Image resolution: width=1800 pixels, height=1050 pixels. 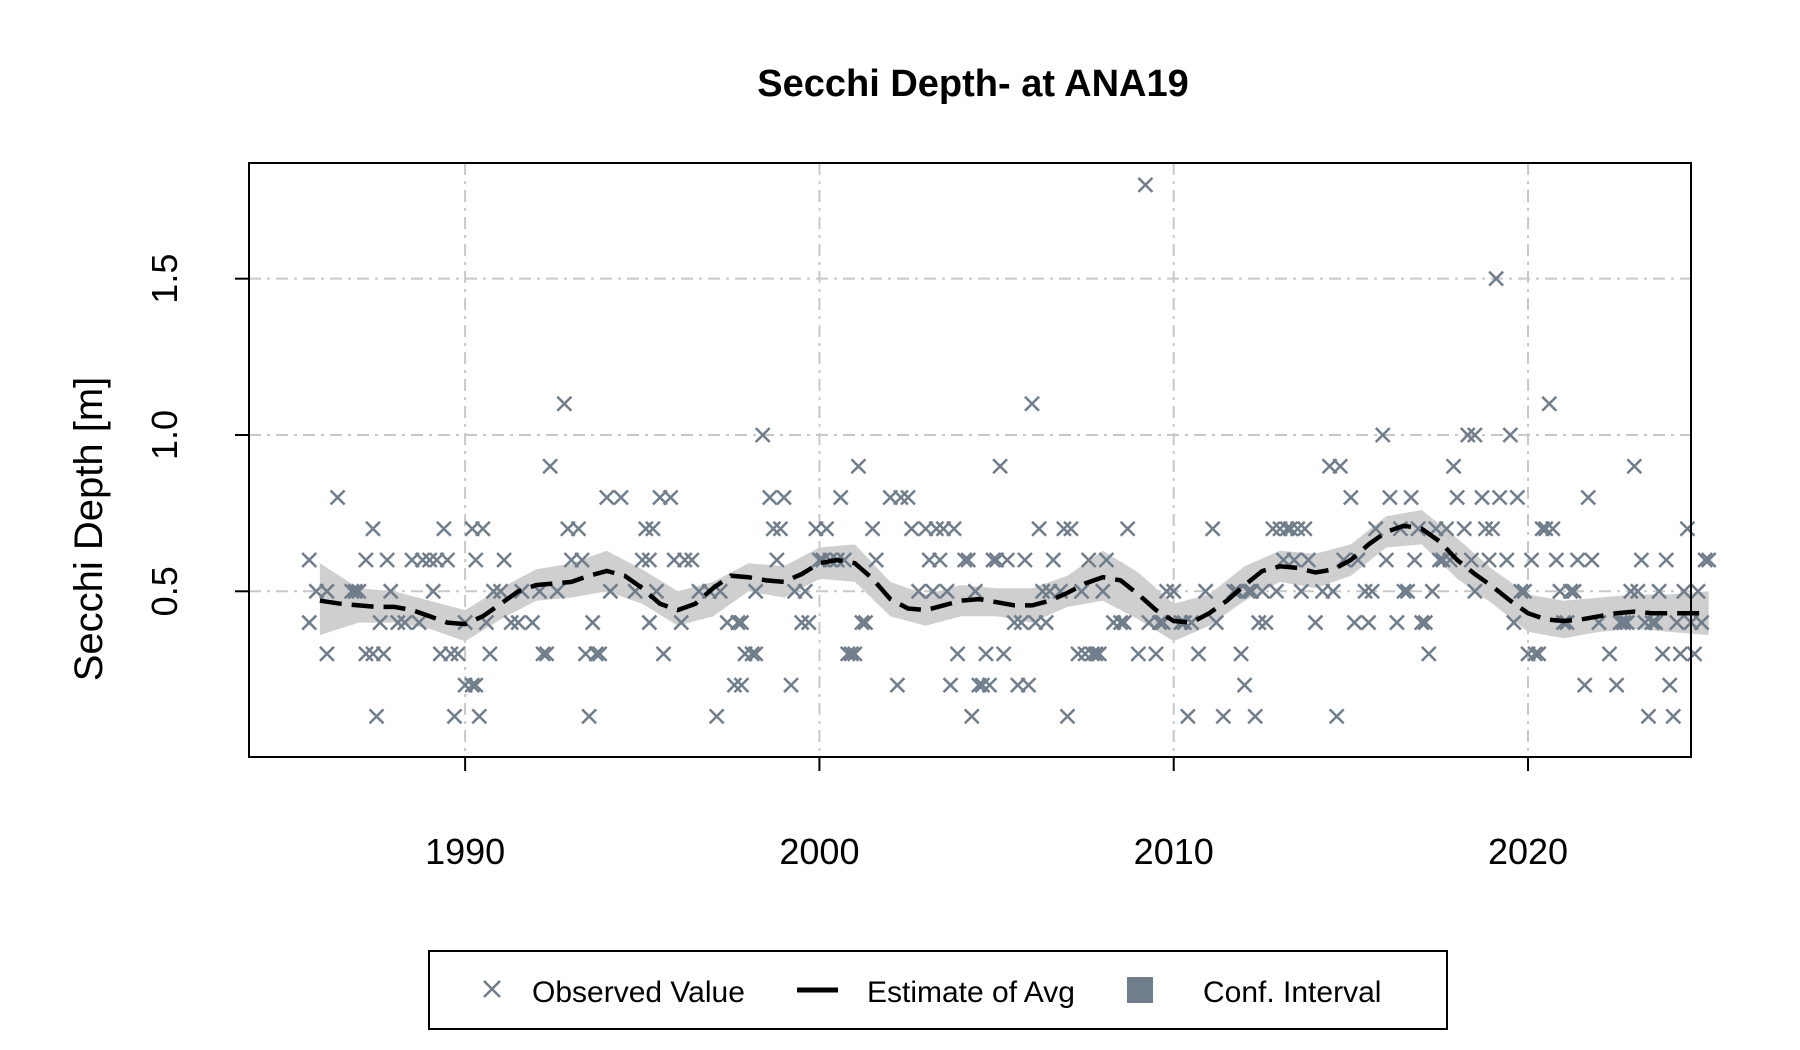 I want to click on x-tick-label: 1990, so click(x=465, y=851).